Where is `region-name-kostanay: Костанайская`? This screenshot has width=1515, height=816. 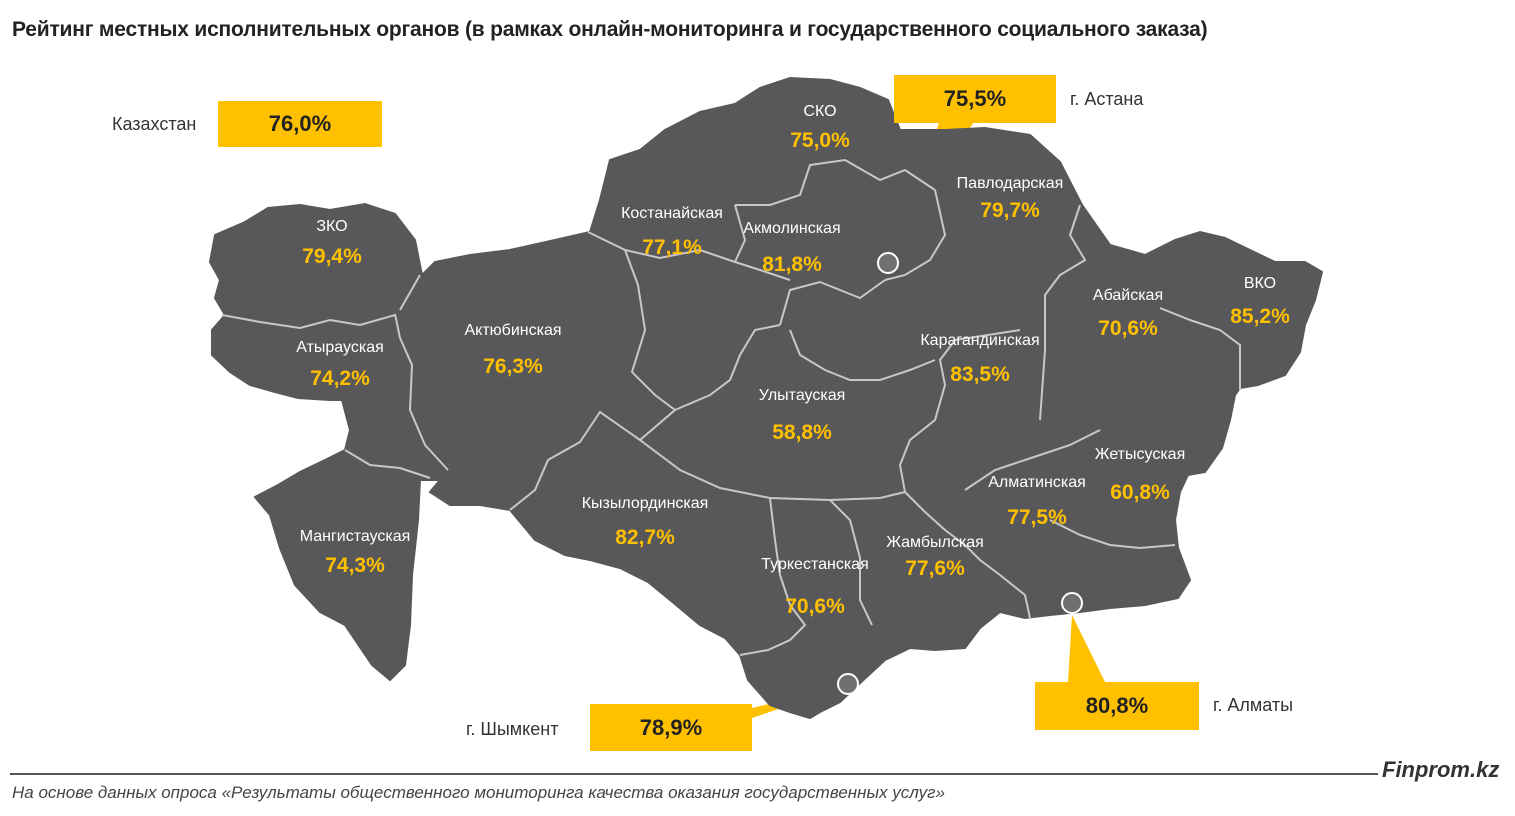
region-name-kostanay: Костанайская is located at coordinates (672, 213).